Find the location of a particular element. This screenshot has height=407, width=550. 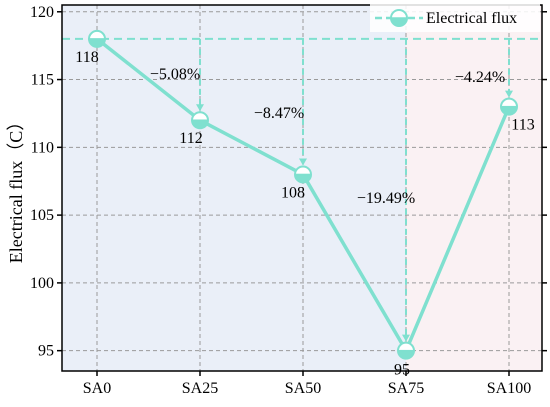

y-tick-label: 95 is located at coordinates (46, 351).